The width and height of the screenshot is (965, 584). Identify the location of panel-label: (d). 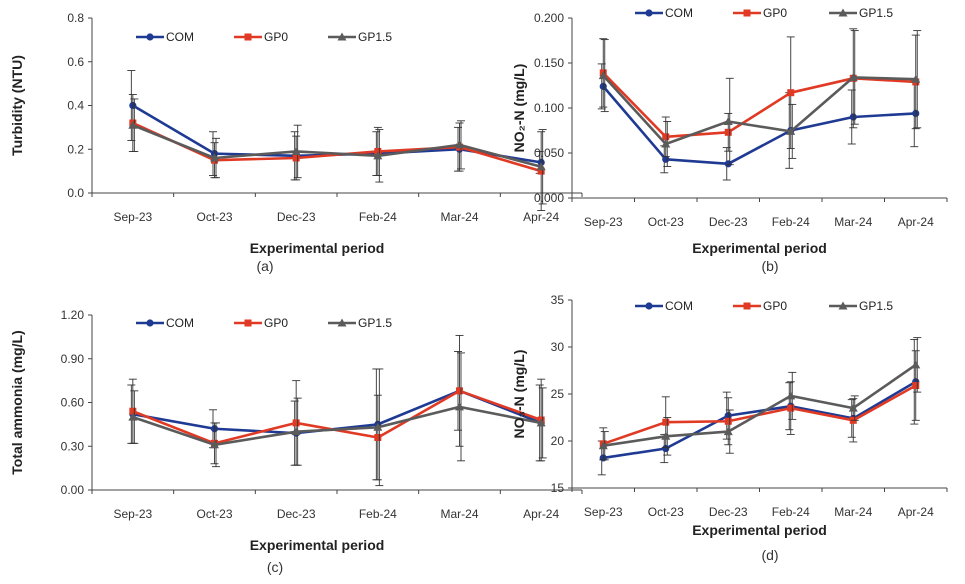
(769, 555).